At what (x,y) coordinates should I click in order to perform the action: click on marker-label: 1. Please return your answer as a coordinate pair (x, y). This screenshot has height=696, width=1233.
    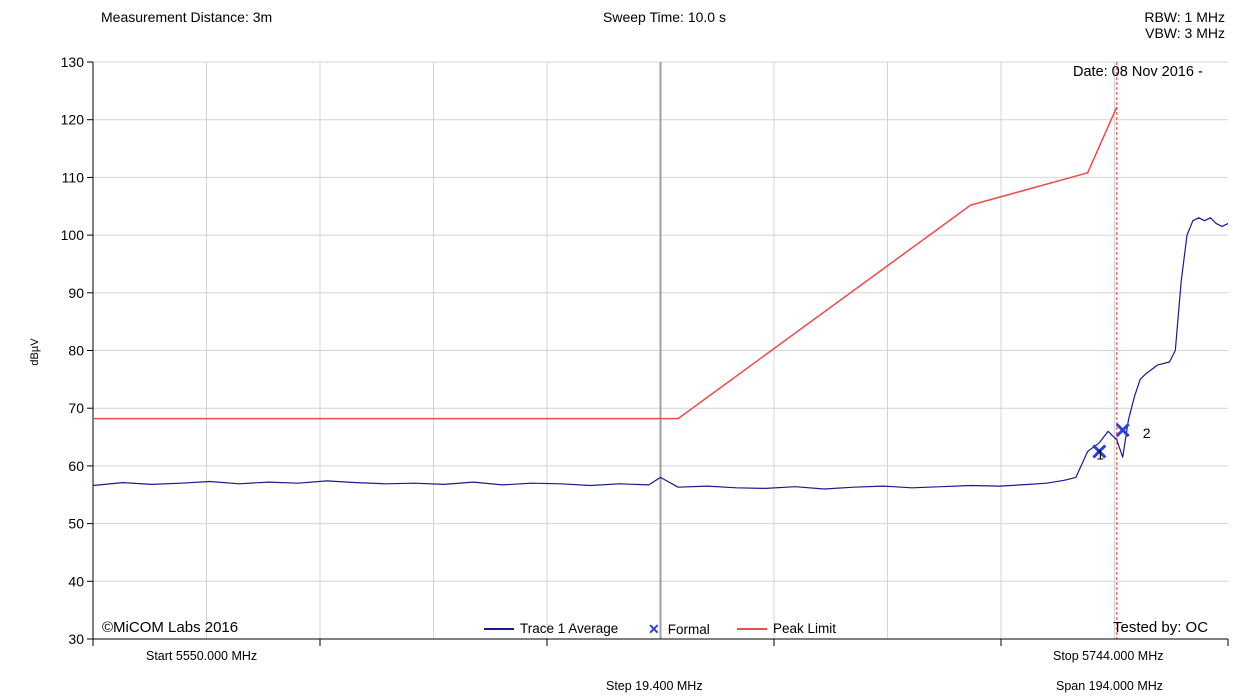
    Looking at the image, I should click on (1100, 454).